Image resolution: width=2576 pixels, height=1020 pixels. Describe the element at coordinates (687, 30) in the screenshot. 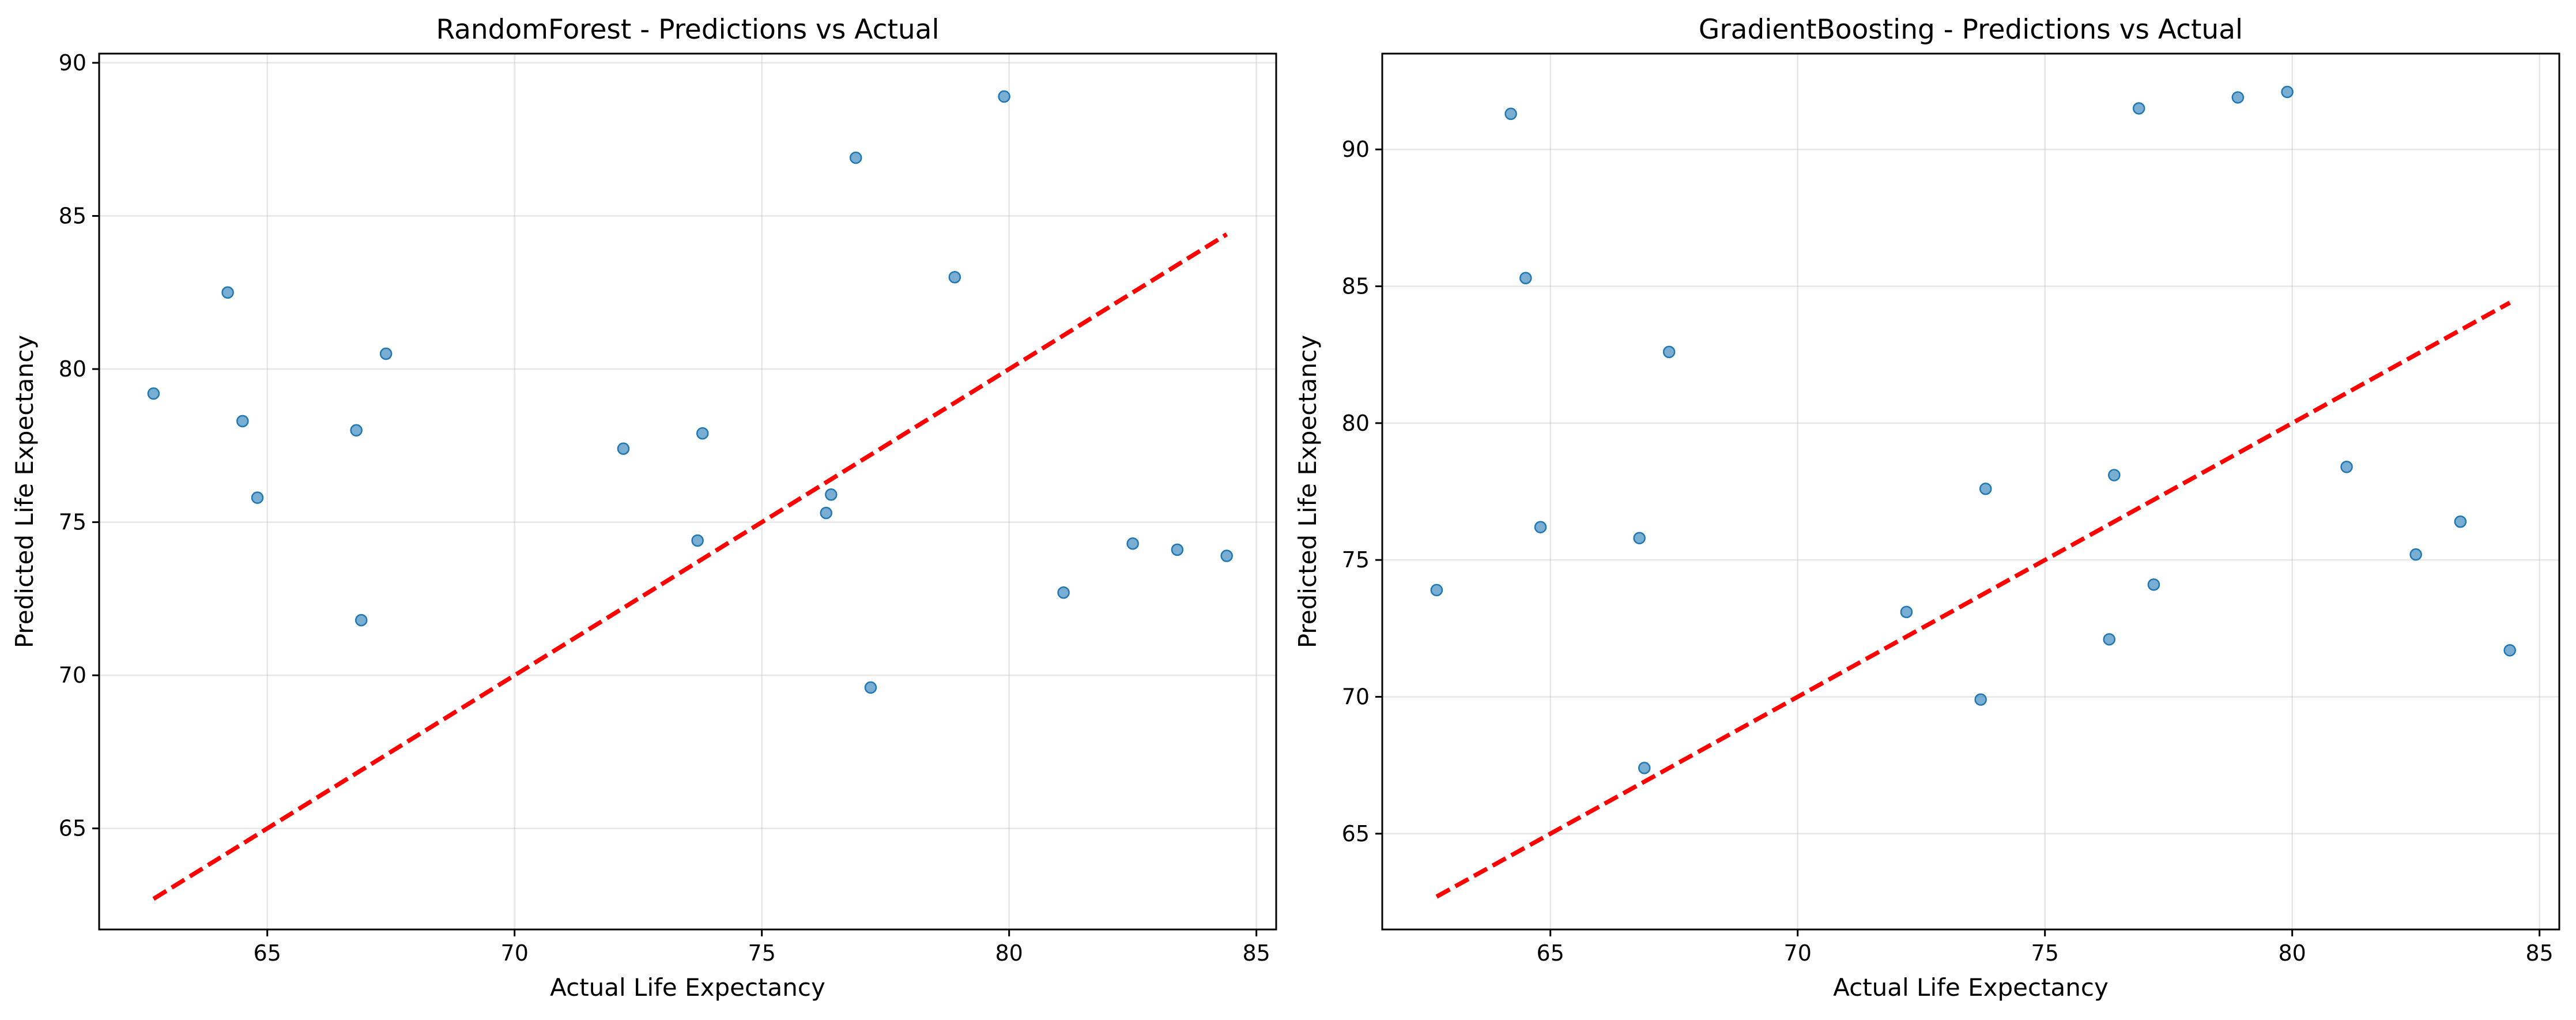

I see `randomforest-title: RandomForest - Predictions vs Actual` at that location.